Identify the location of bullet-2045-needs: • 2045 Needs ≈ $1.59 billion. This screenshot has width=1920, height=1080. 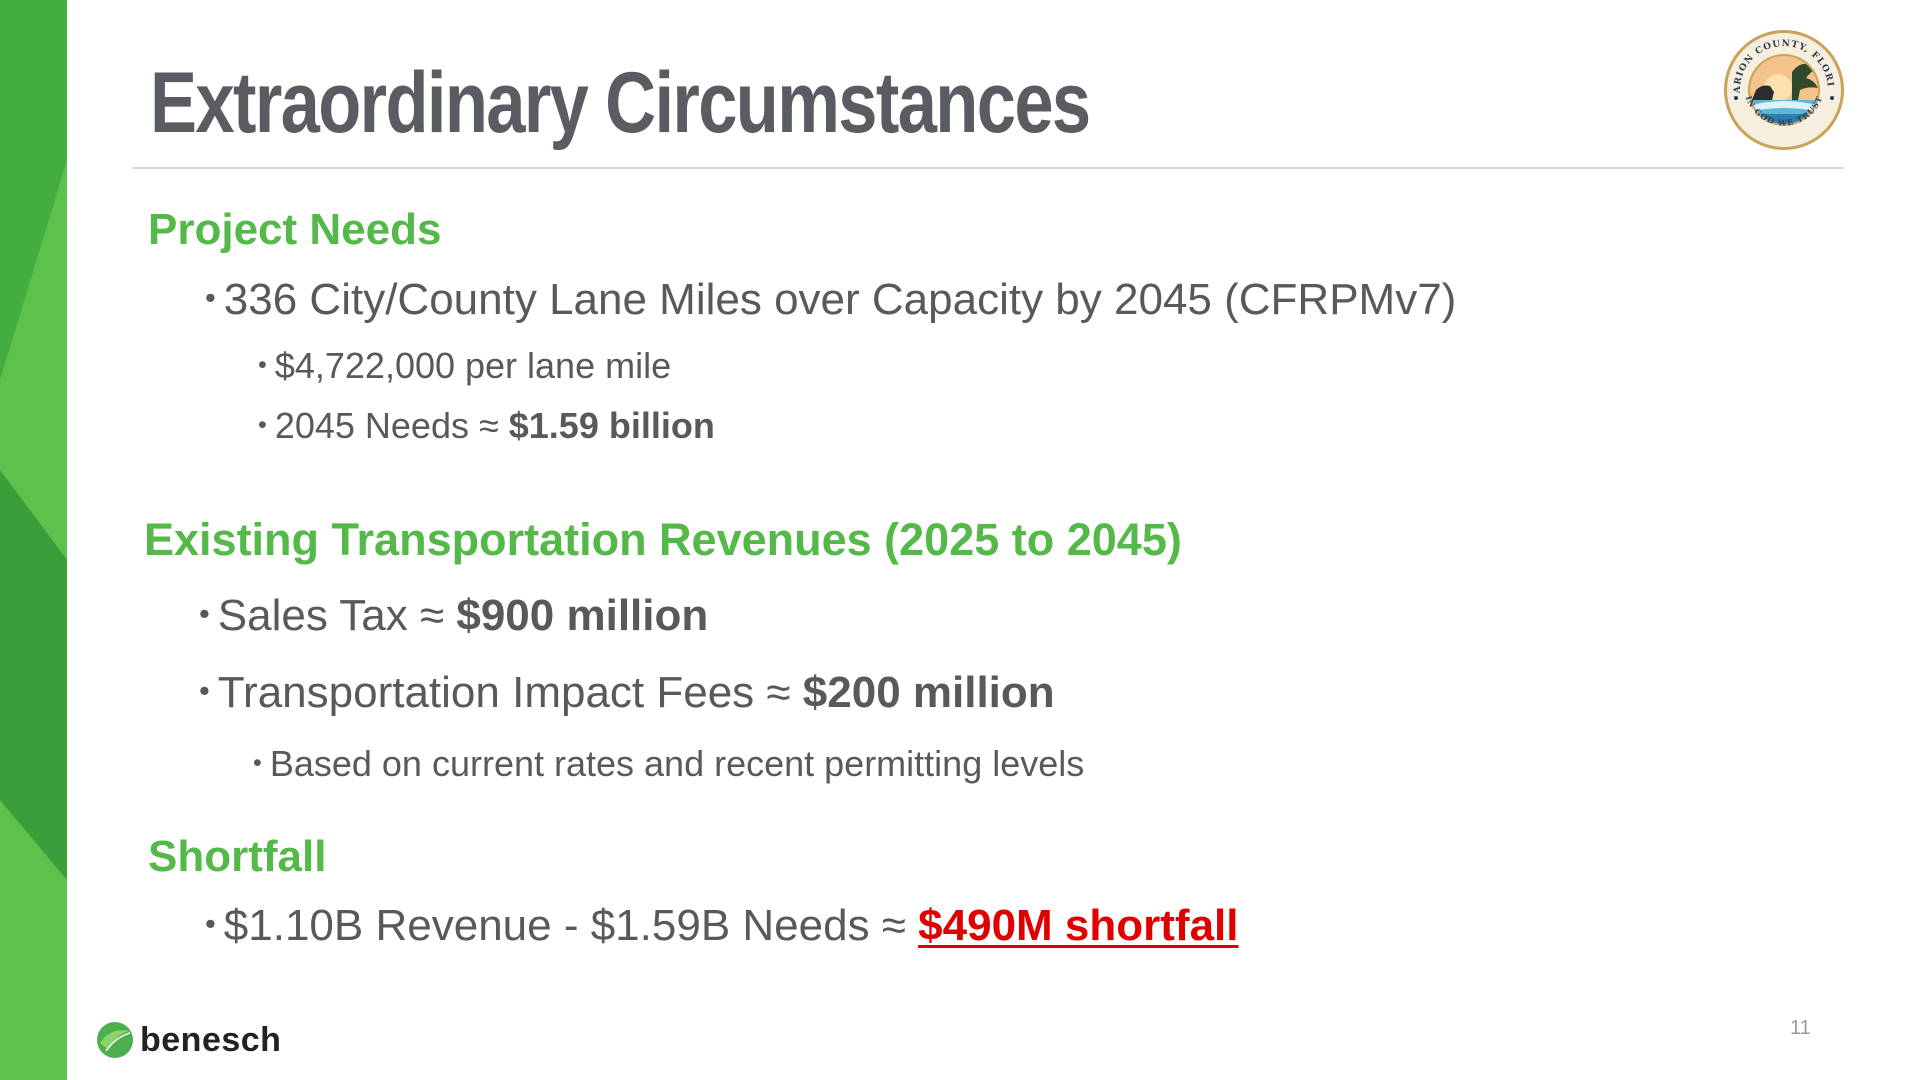
(486, 425).